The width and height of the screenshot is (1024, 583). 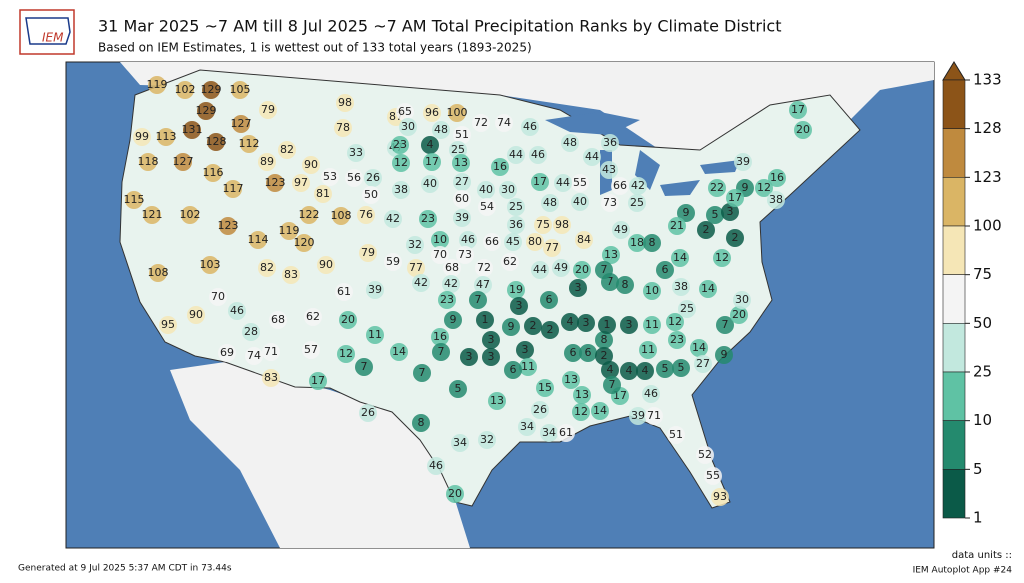 What do you see at coordinates (452, 267) in the screenshot?
I see `district-rank: 68` at bounding box center [452, 267].